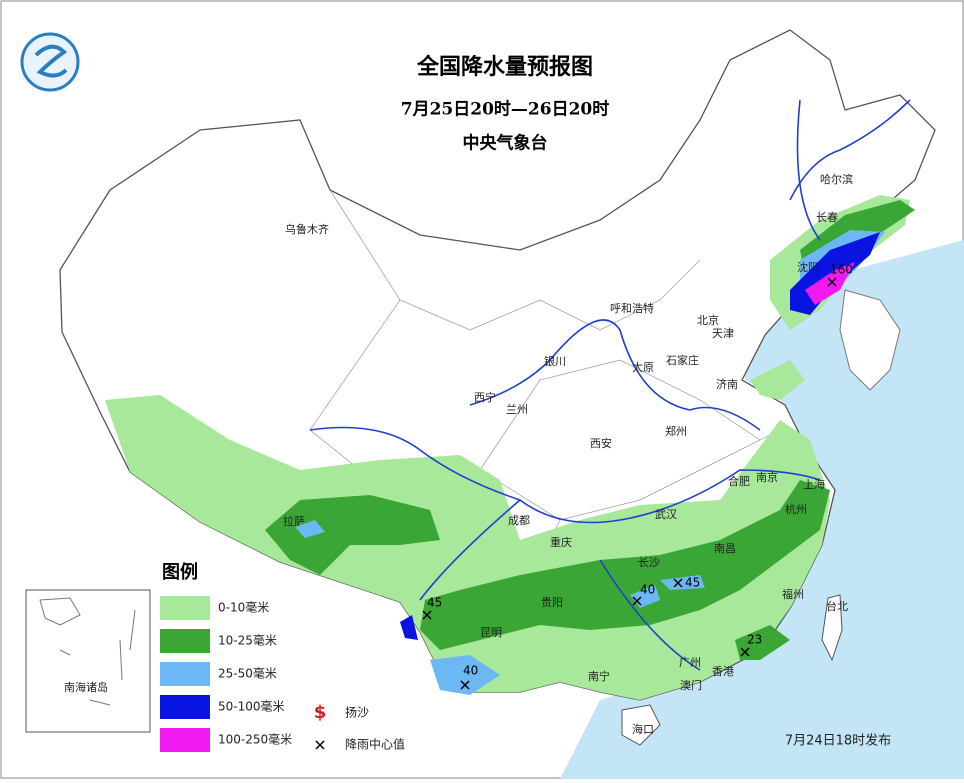 The height and width of the screenshot is (783, 964). What do you see at coordinates (519, 520) in the screenshot?
I see `city-label: 成都` at bounding box center [519, 520].